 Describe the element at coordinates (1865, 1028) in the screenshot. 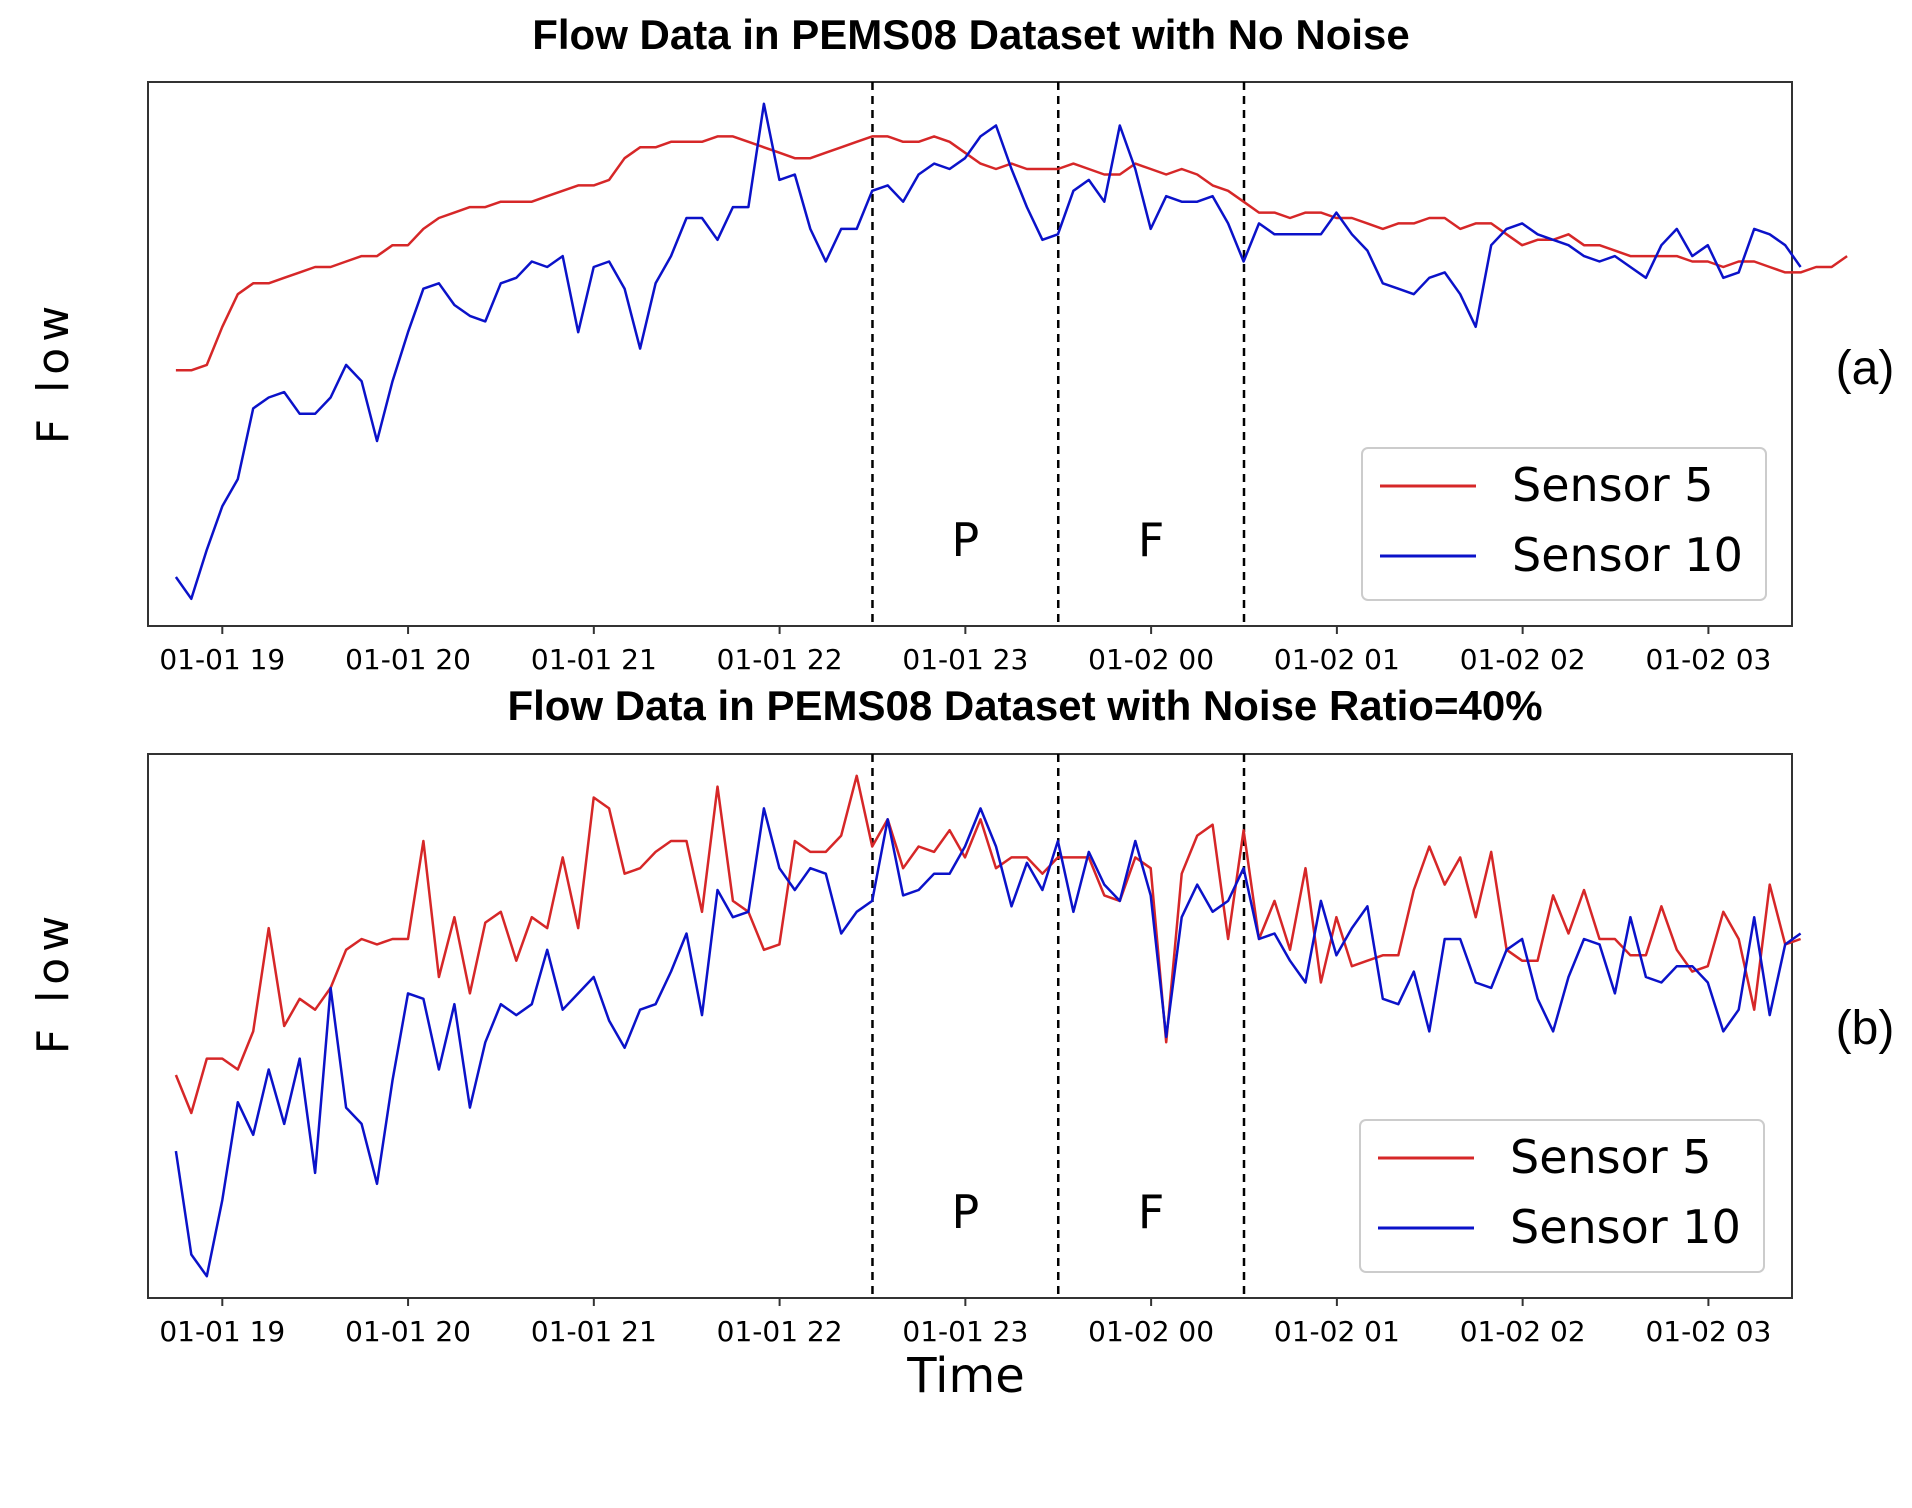

I see `panel-label: (b)` at that location.